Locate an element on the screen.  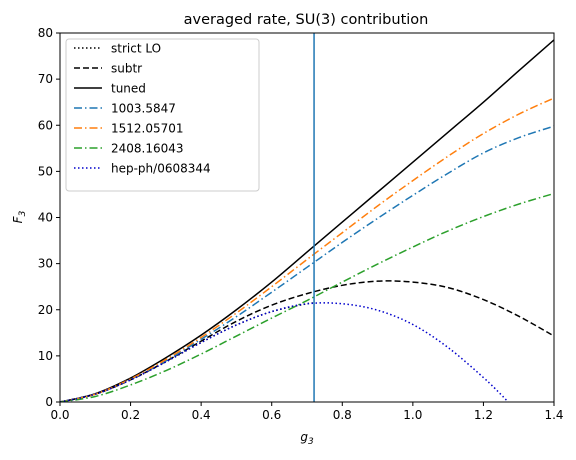
legend-label: 1003.5847 is located at coordinates (143, 109).